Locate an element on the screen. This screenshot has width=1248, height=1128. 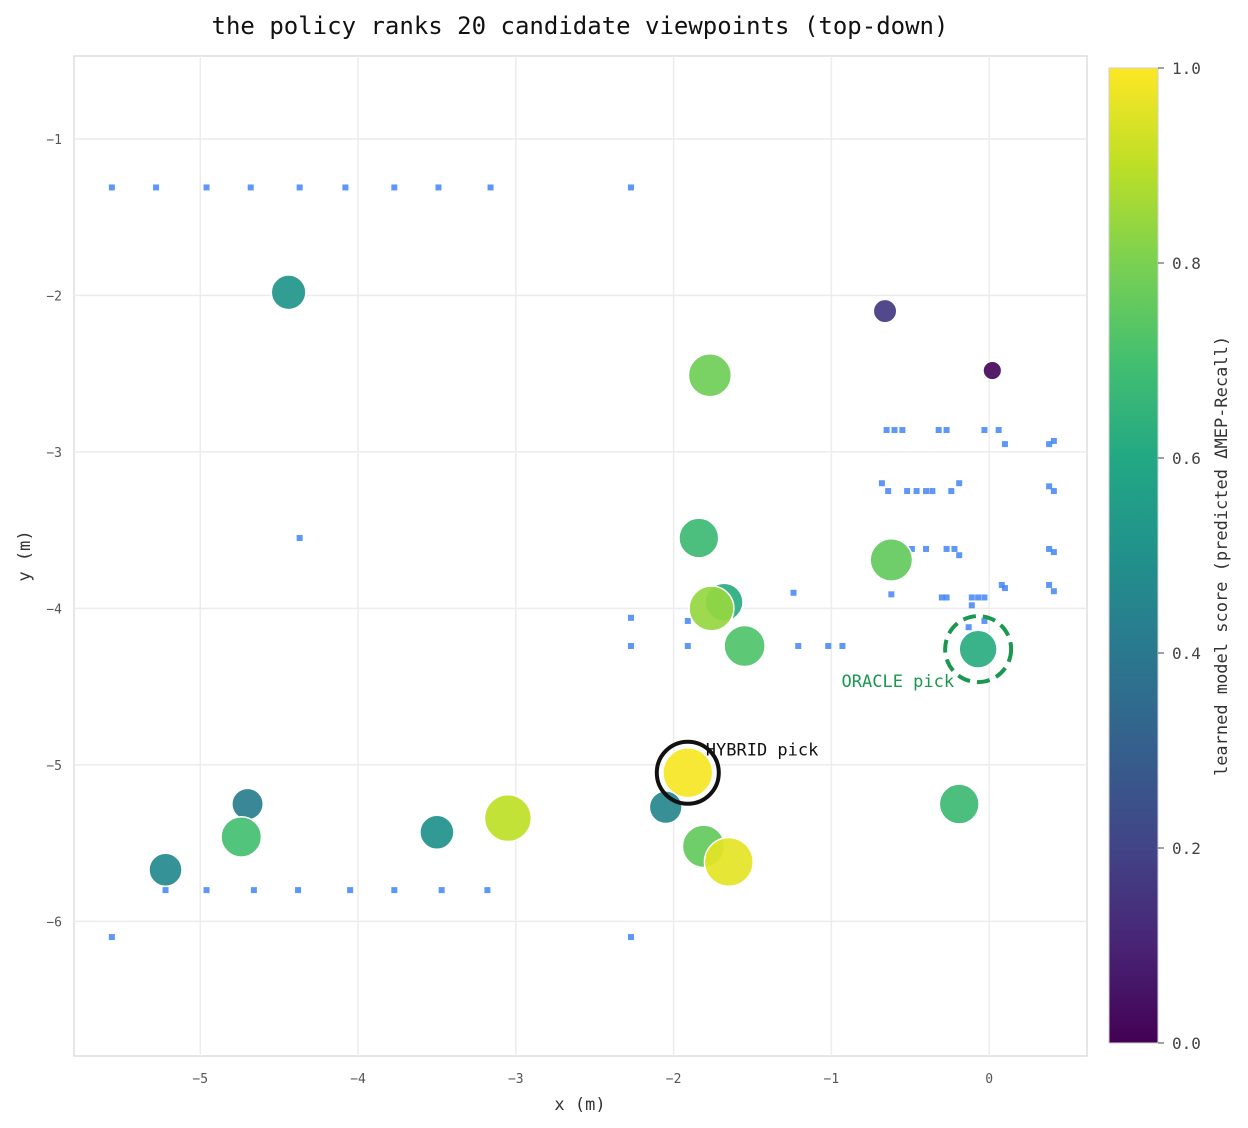
y-tick-label: −3 is located at coordinates (54, 453).